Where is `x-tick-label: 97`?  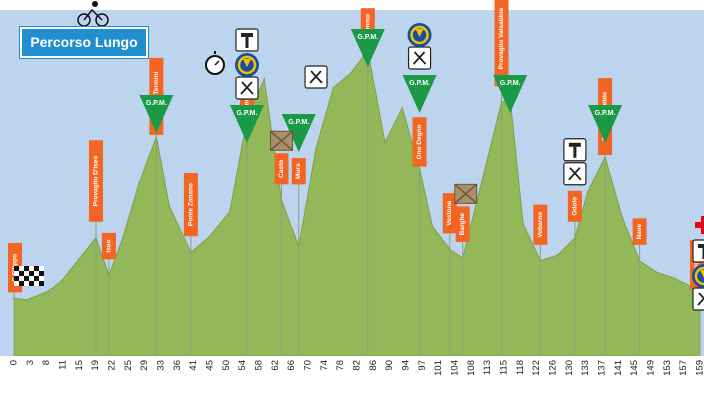
x-tick-label: 97 is located at coordinates (422, 365).